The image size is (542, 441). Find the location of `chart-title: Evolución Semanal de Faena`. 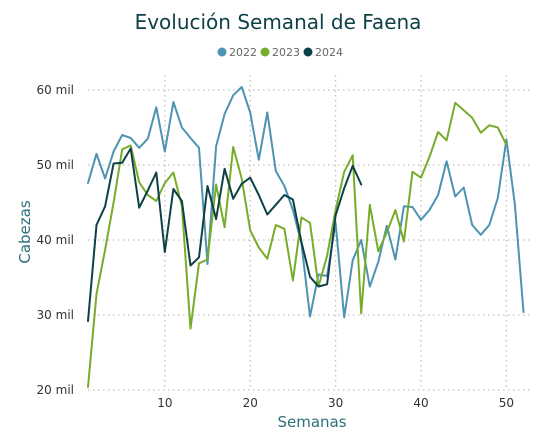

chart-title: Evolución Semanal de Faena is located at coordinates (278, 22).